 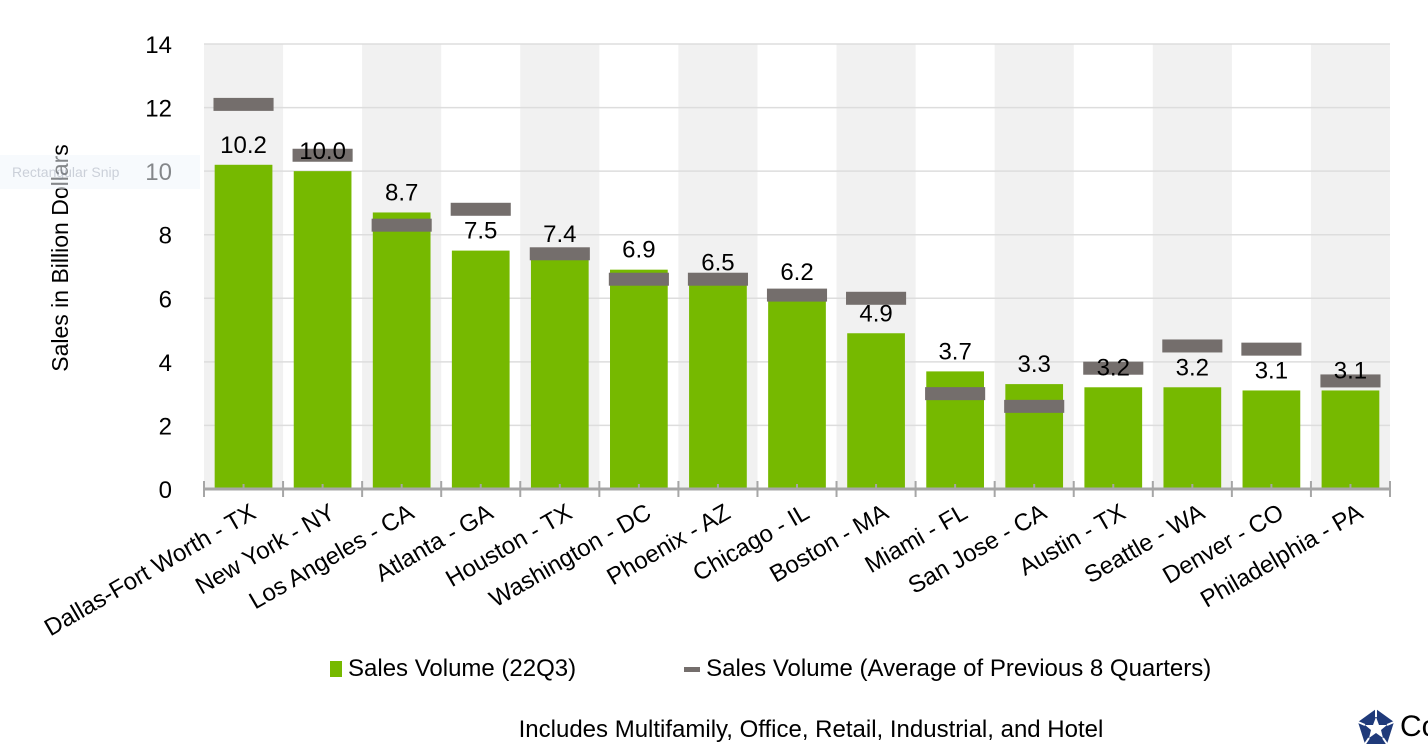 I want to click on company-logo: Co, so click(x=1392, y=727).